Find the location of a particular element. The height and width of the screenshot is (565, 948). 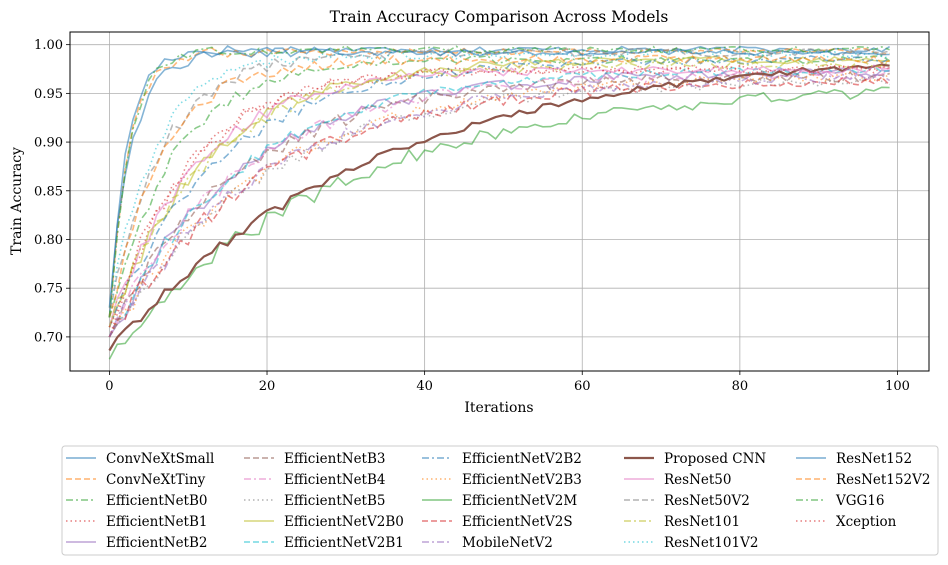

y-tick-label: 0.70 is located at coordinates (48, 337).